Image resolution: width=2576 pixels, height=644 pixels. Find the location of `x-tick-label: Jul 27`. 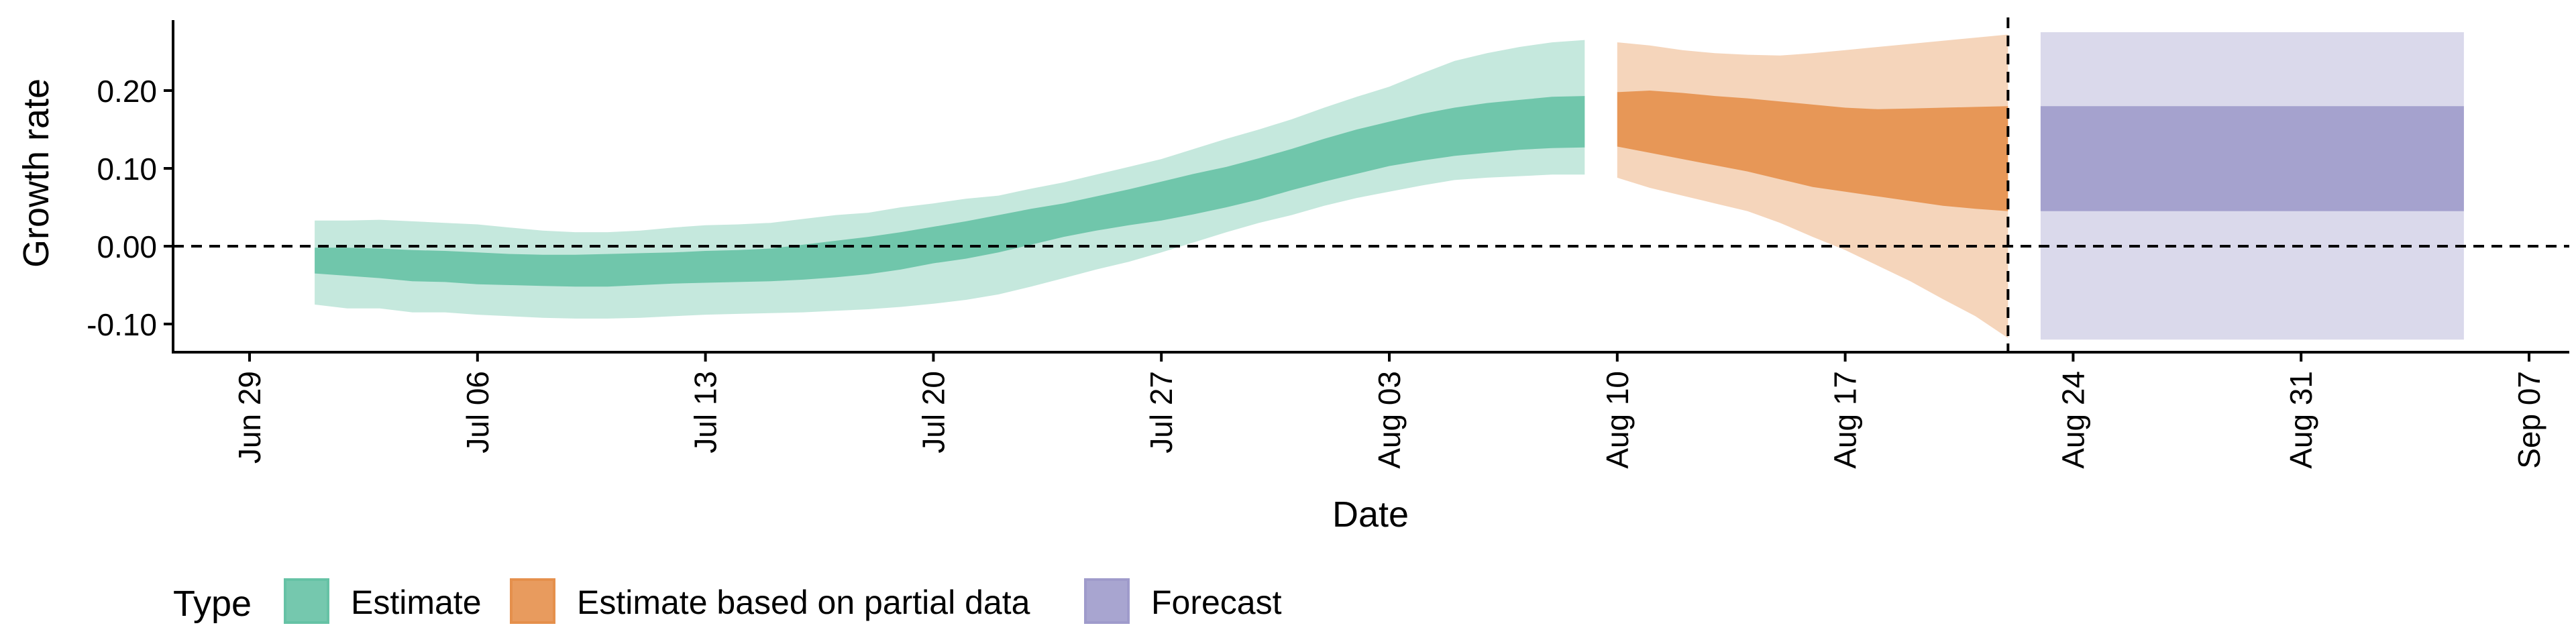

x-tick-label: Jul 27 is located at coordinates (1161, 412).